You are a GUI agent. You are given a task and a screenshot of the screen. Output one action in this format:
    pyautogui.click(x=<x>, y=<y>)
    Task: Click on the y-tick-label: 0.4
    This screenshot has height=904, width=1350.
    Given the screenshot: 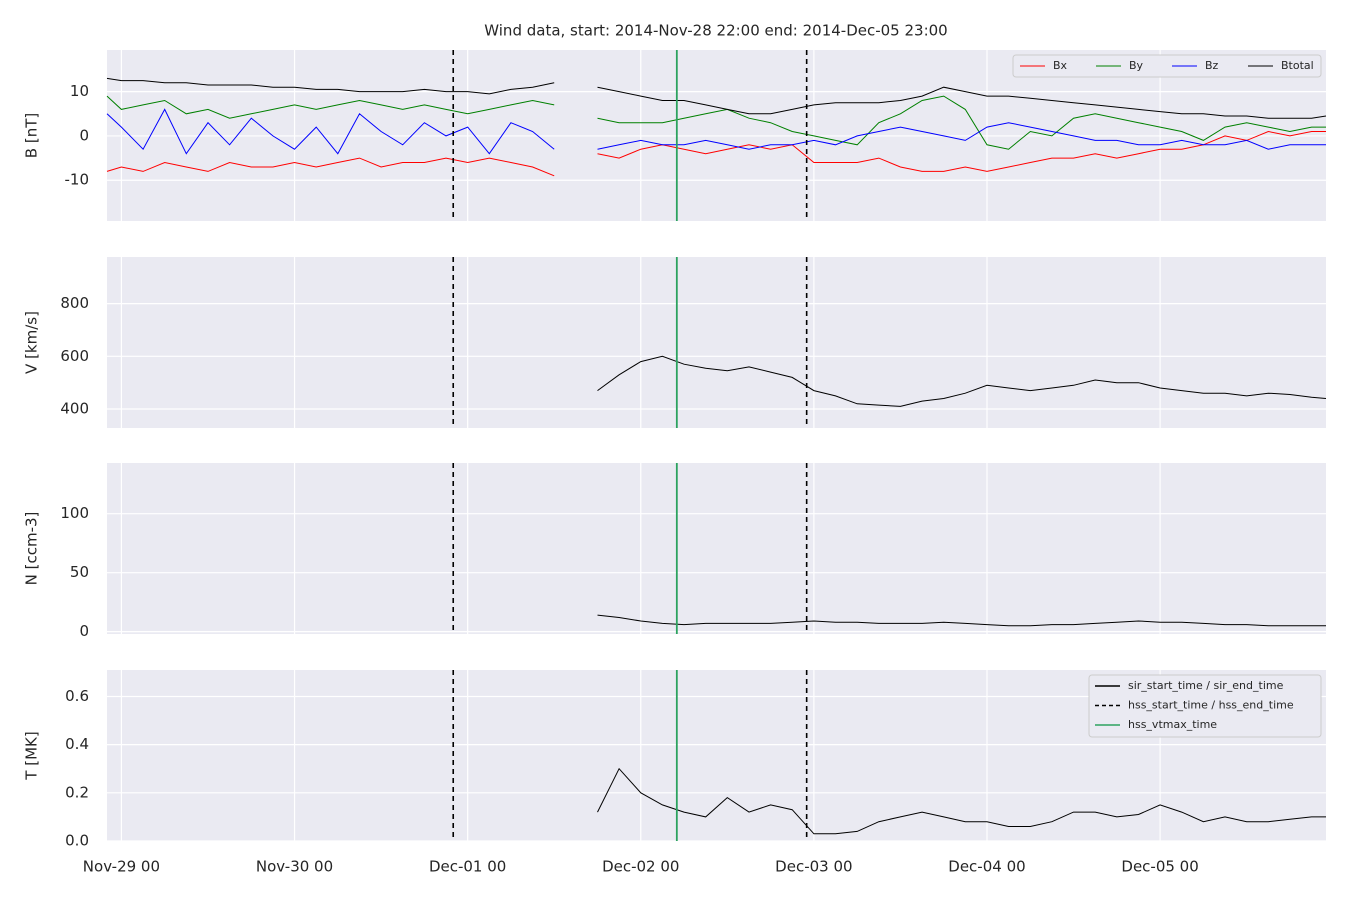 What is the action you would take?
    pyautogui.click(x=77, y=744)
    